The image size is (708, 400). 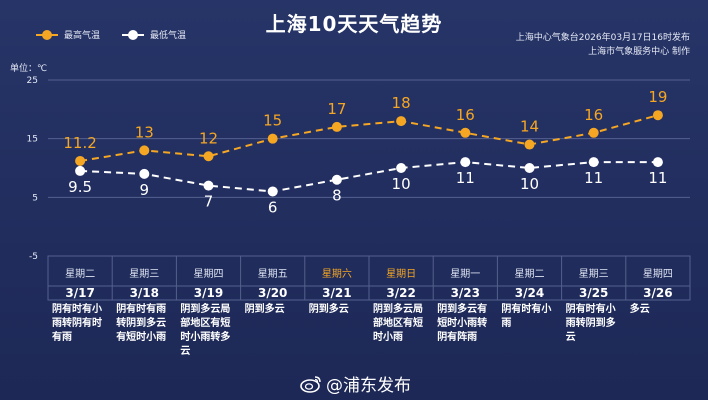 What do you see at coordinates (208, 274) in the screenshot?
I see `weekday-label-2: 星期四` at bounding box center [208, 274].